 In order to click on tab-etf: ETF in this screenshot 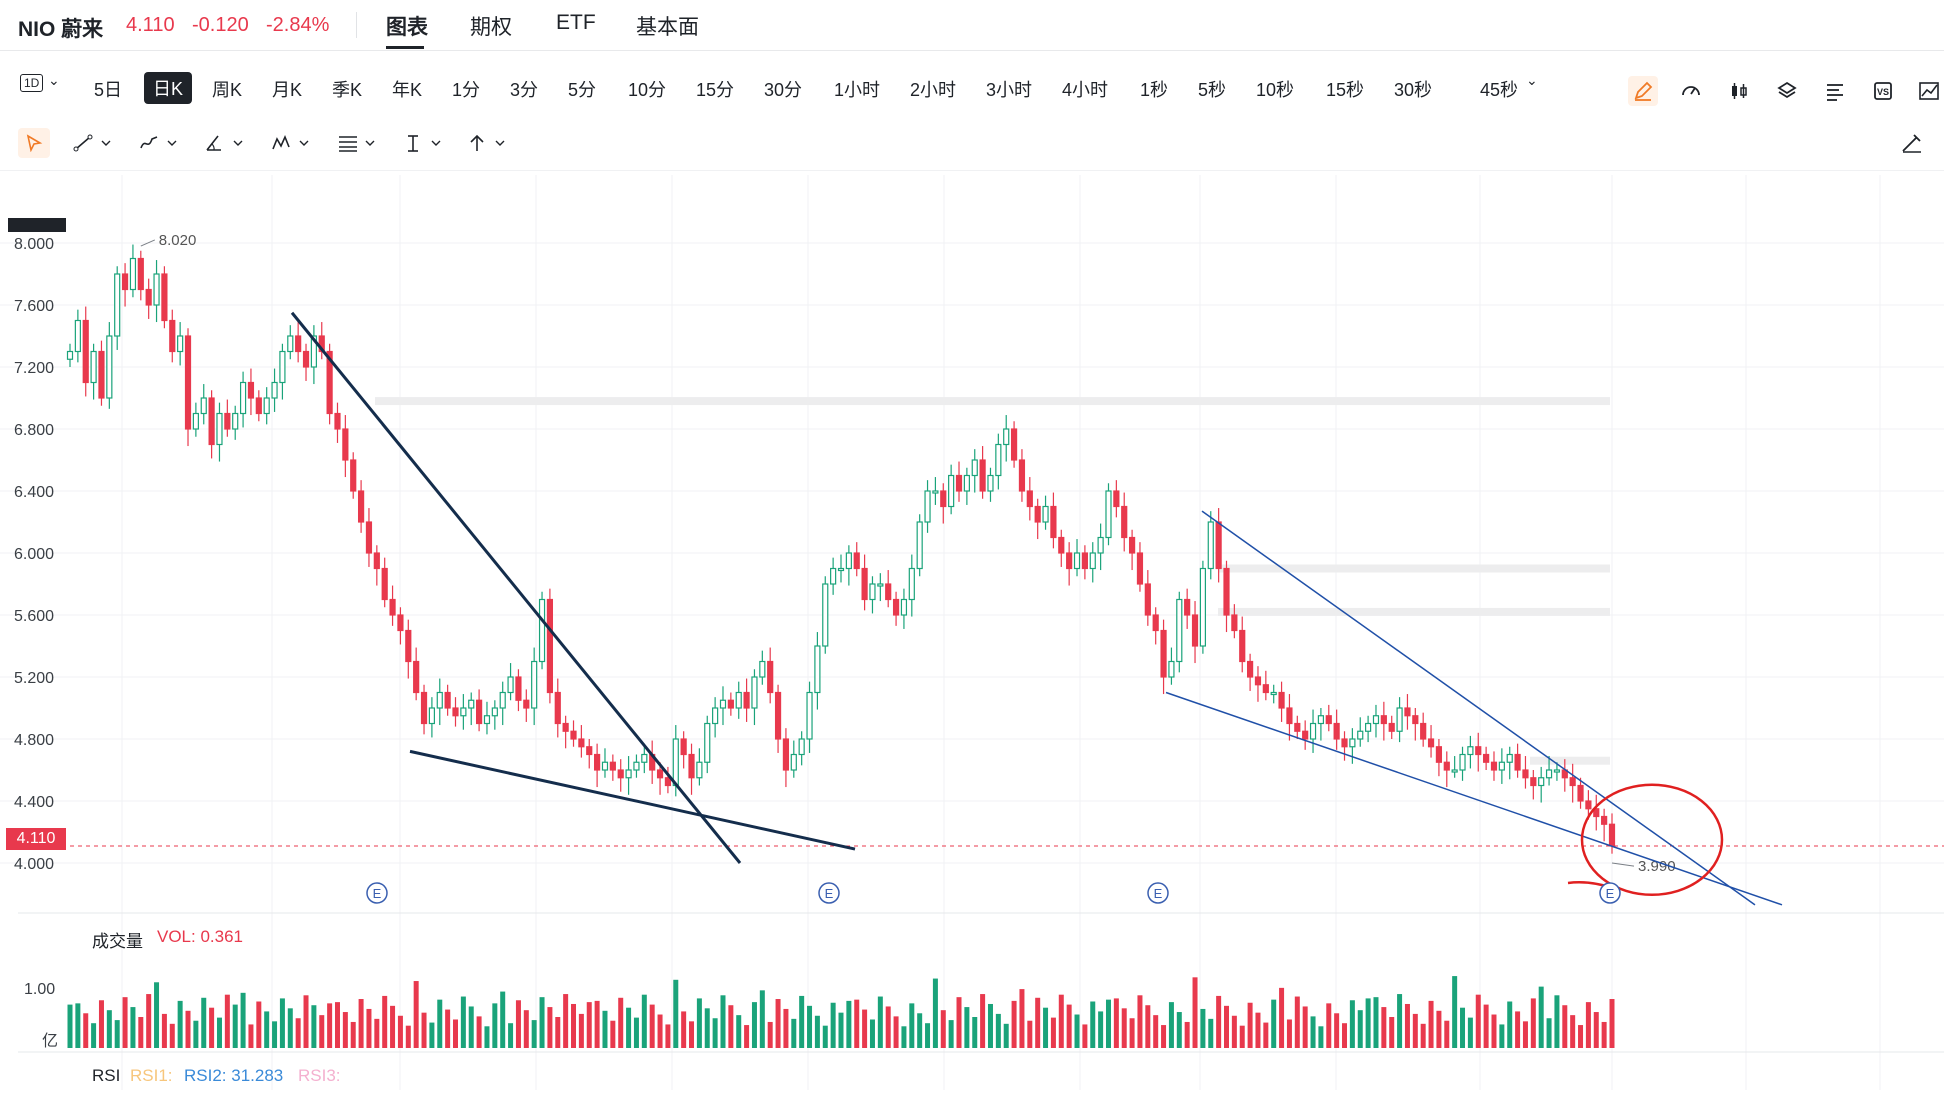, I will do `click(576, 22)`.